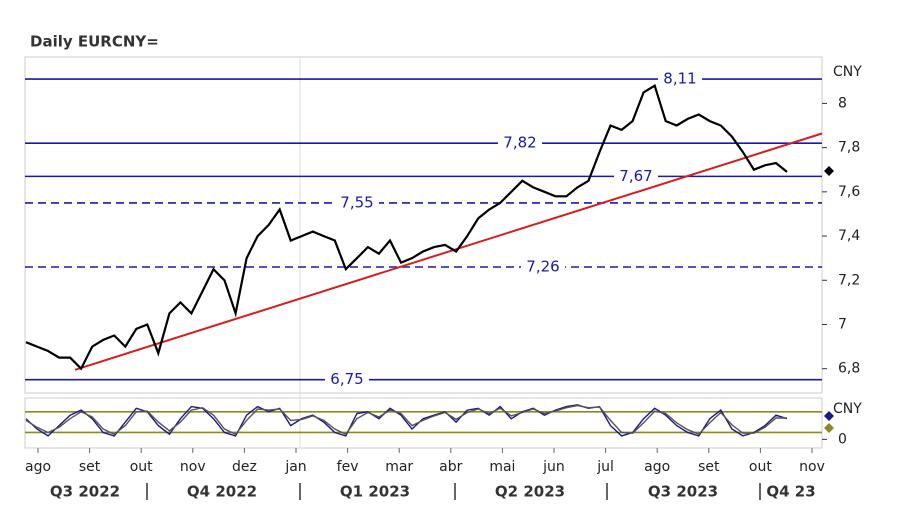 This screenshot has height=506, width=900. I want to click on x-tick-label: mai, so click(502, 467).